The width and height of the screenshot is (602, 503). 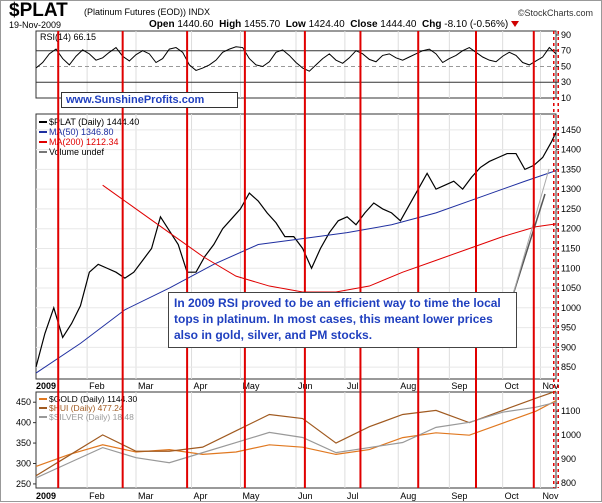 I want to click on comp-left-ytick-label: 400, so click(x=23, y=423).